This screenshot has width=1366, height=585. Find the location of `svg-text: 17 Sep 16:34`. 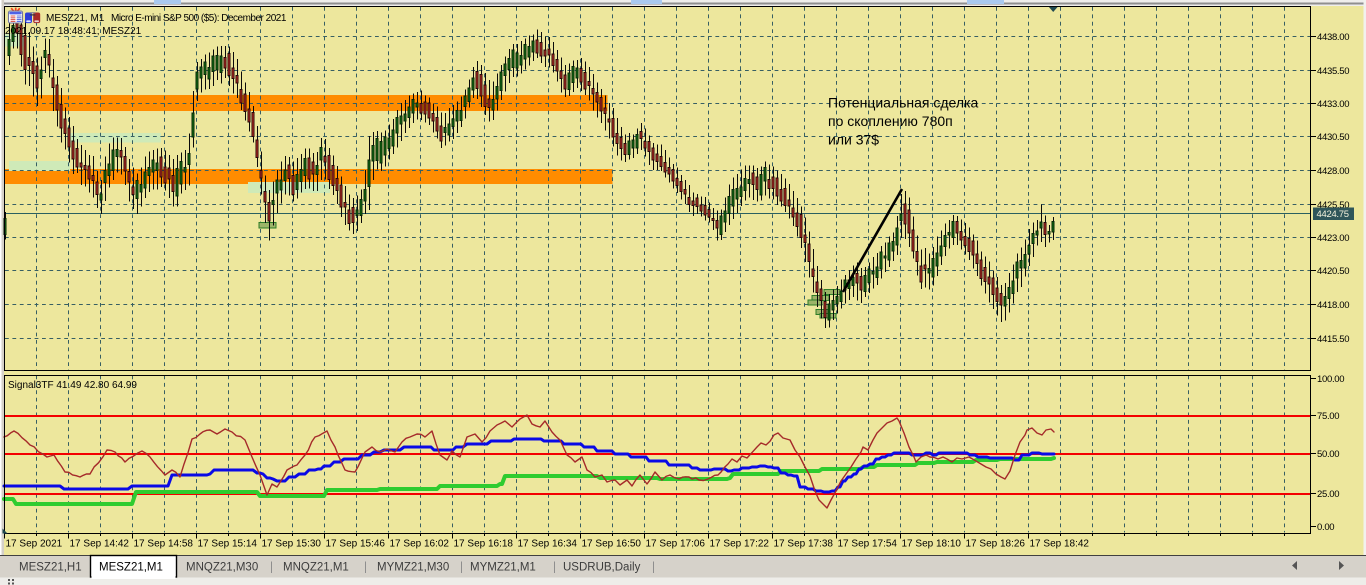

svg-text: 17 Sep 16:34 is located at coordinates (548, 544).